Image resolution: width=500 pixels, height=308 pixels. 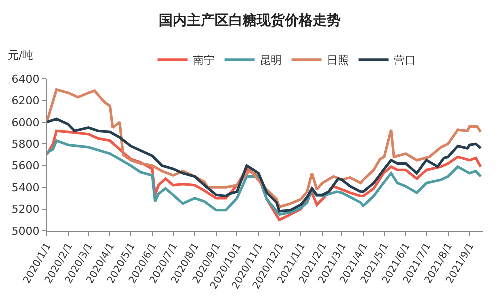 I want to click on y-tick-label: 6000, so click(x=26, y=123).